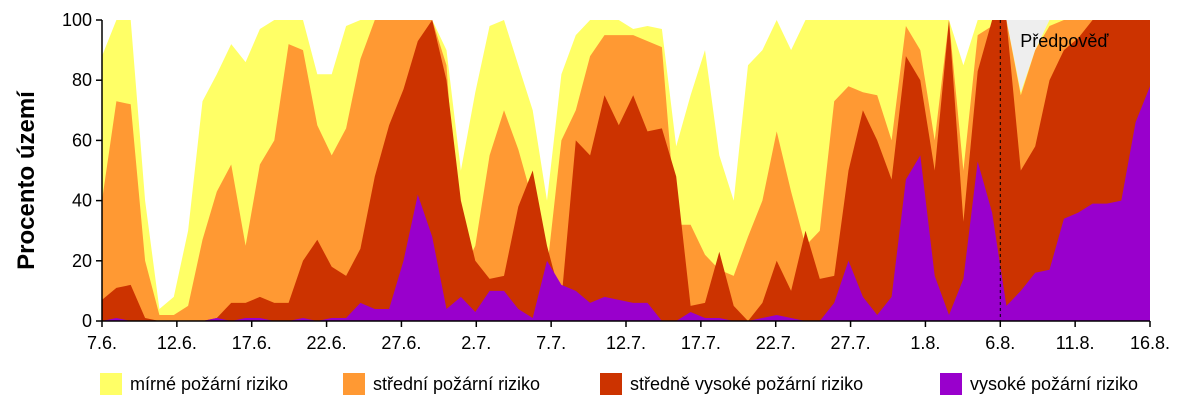 The width and height of the screenshot is (1200, 400). Describe the element at coordinates (747, 383) in the screenshot. I see `legend-label-medium-high: středně vysoké požární riziko` at that location.